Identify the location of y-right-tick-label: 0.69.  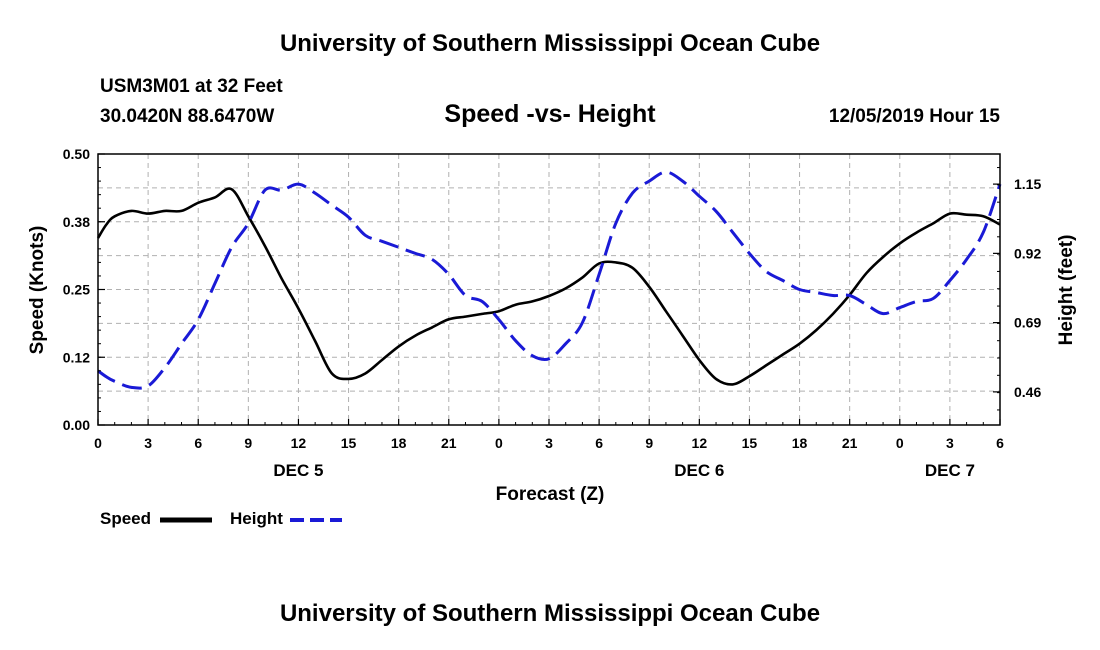
(1027, 323).